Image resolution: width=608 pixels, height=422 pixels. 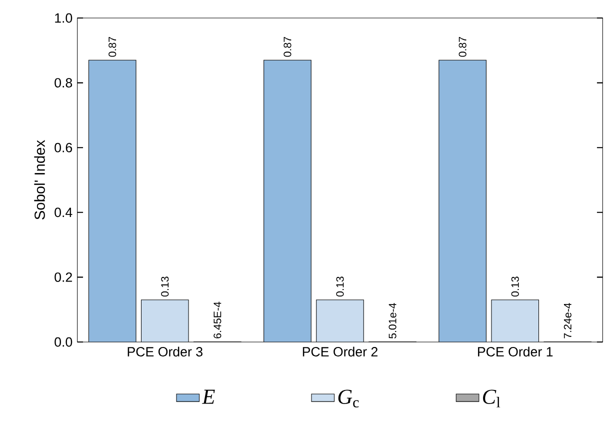 What do you see at coordinates (63, 277) in the screenshot?
I see `y-tick-label: 0.2` at bounding box center [63, 277].